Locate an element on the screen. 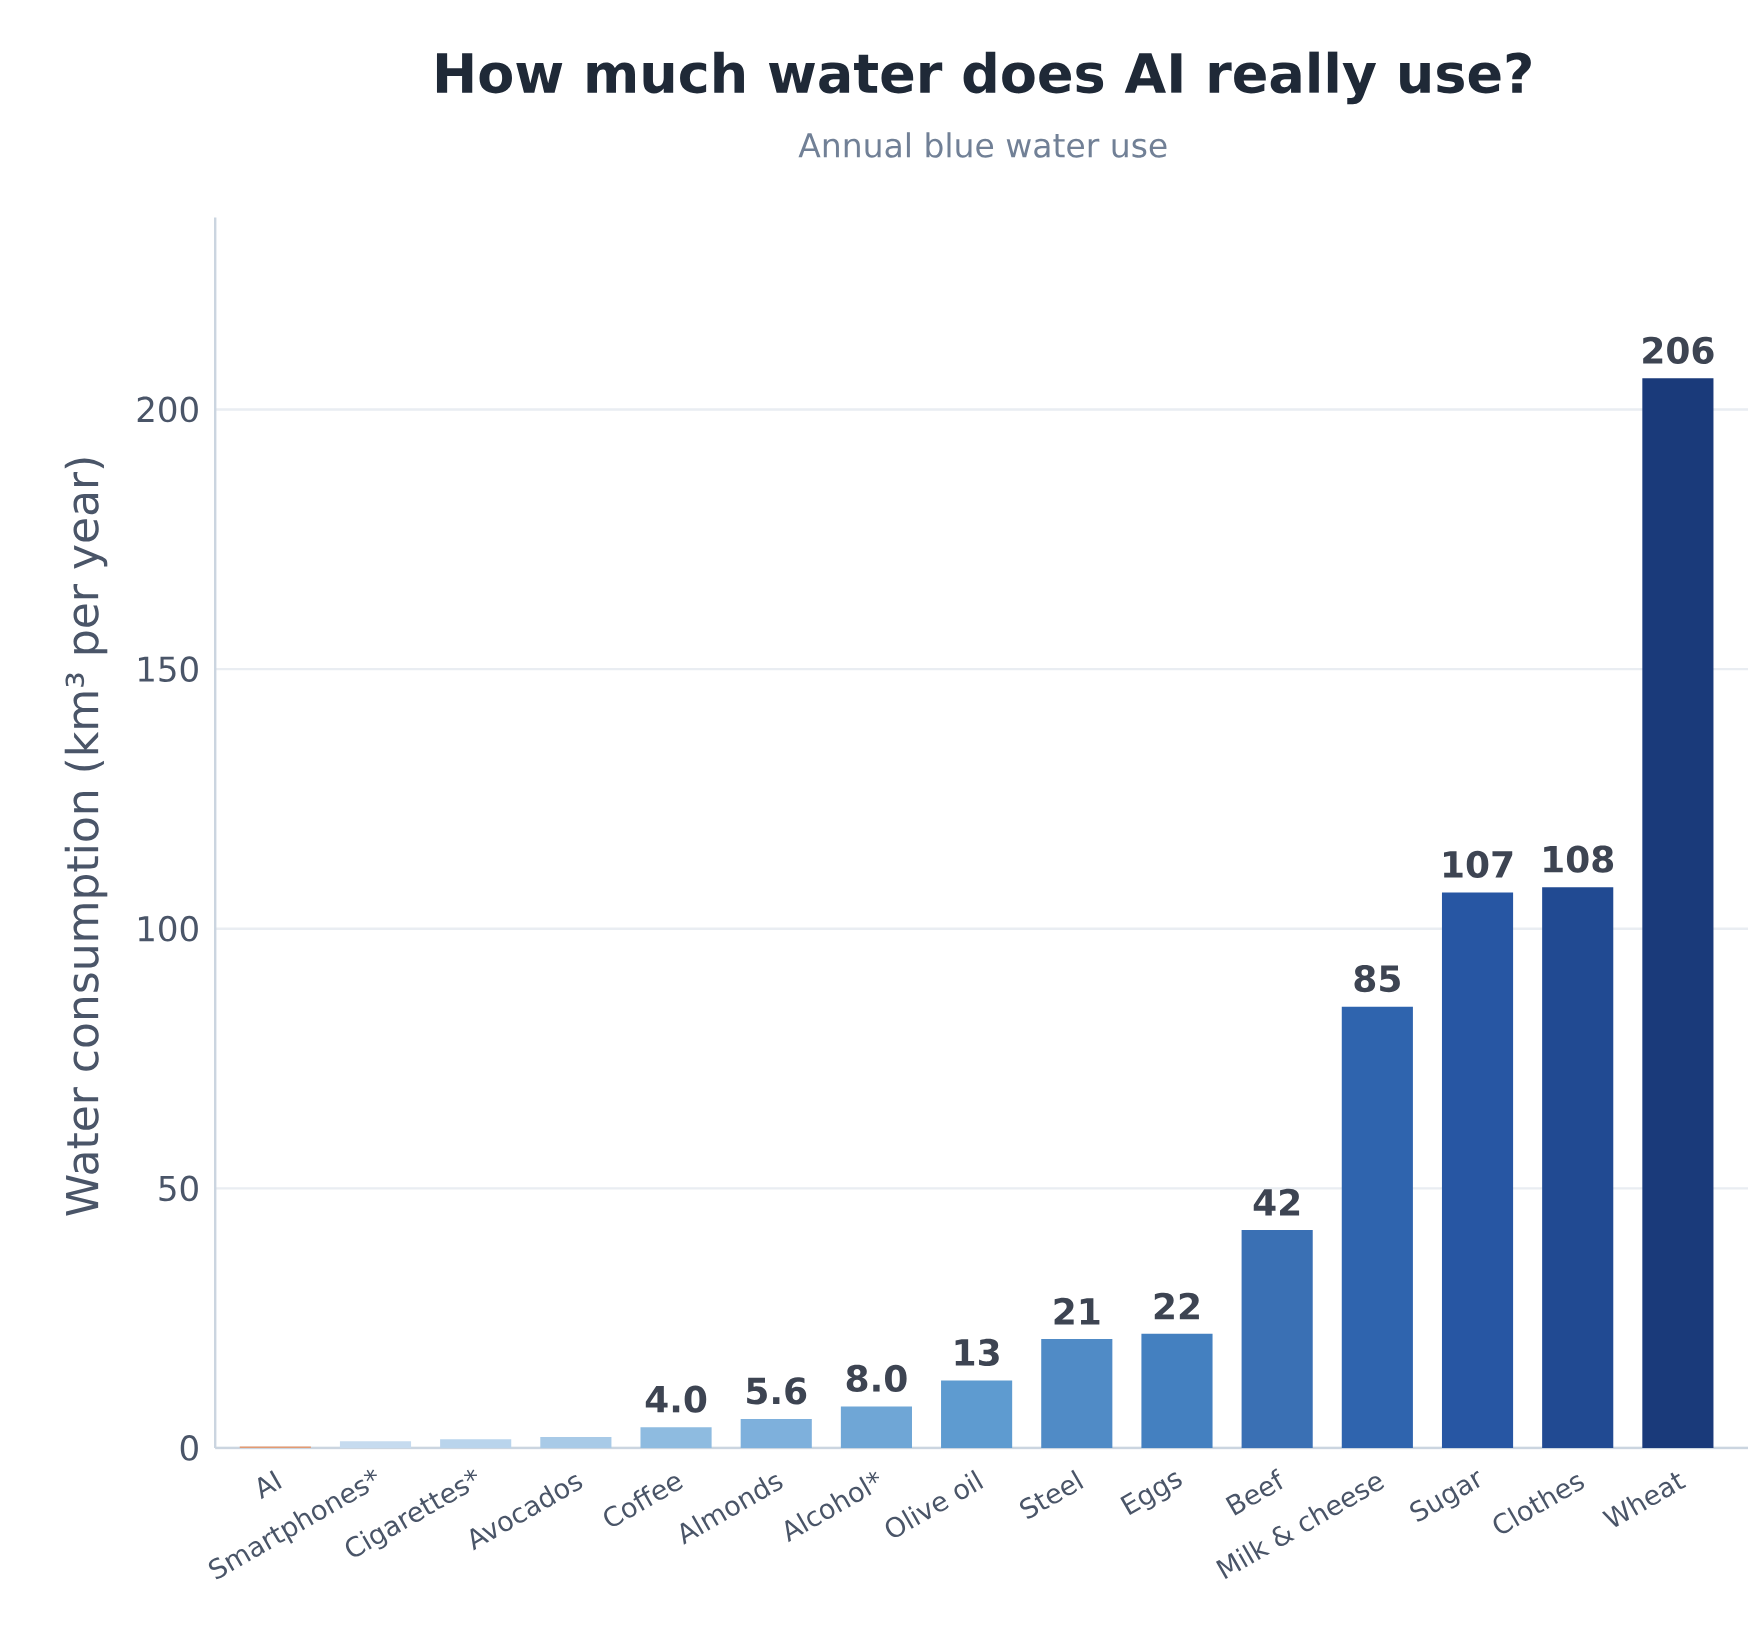 This screenshot has width=1748, height=1642. y-tick-label: 150 is located at coordinates (168, 669).